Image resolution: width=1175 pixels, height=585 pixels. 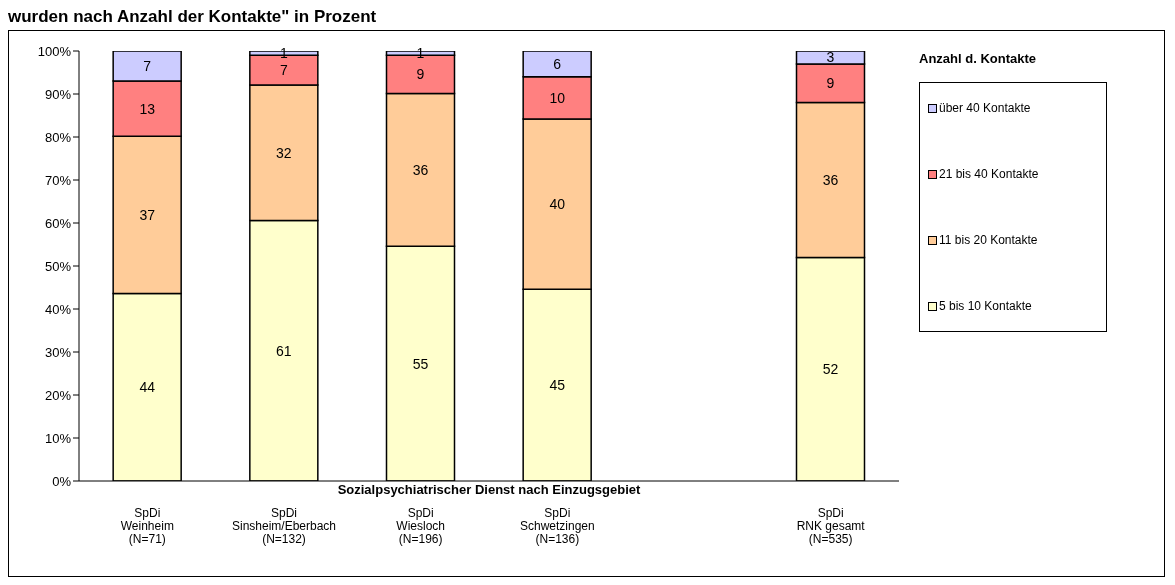 What do you see at coordinates (830, 57) in the screenshot?
I see `data-label: 3` at bounding box center [830, 57].